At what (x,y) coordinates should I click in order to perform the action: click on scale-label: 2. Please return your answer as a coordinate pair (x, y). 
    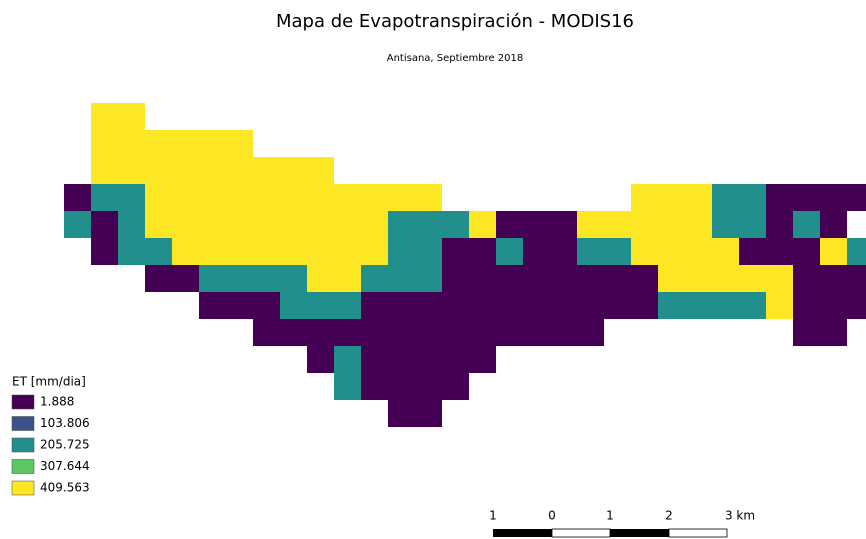
    Looking at the image, I should click on (669, 516).